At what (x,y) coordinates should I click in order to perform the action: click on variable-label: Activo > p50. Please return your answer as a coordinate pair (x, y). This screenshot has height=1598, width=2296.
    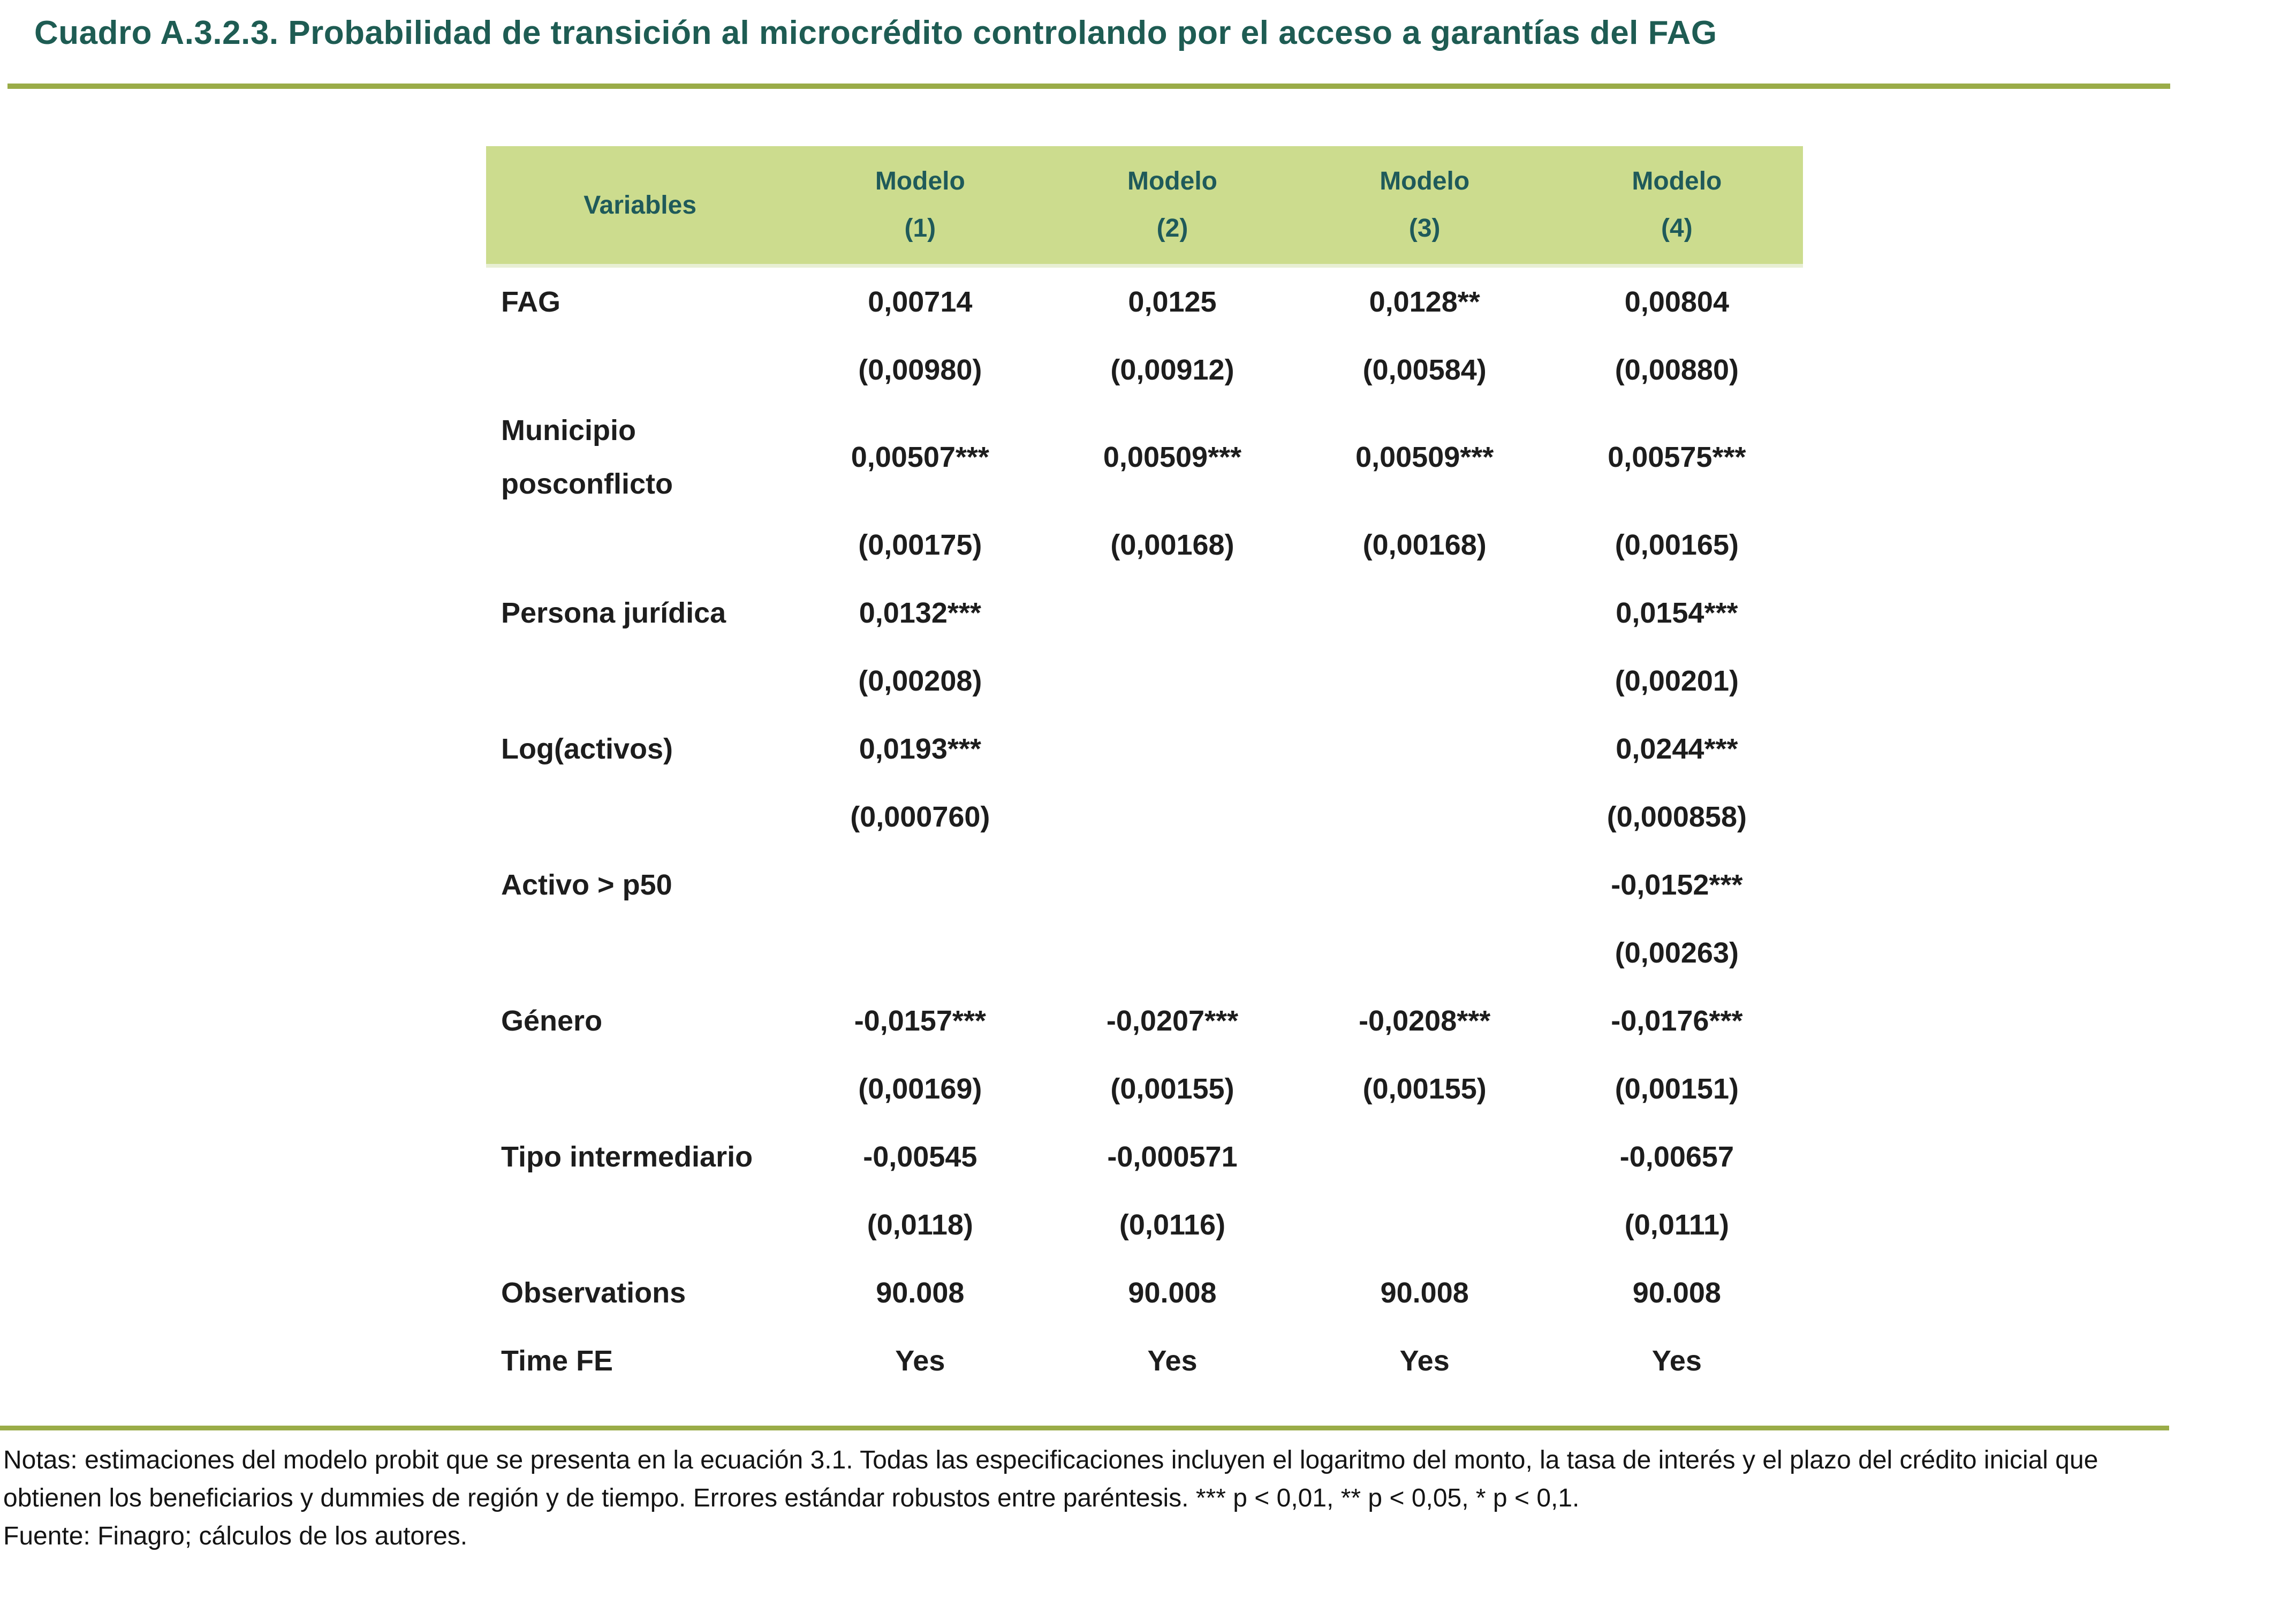
    Looking at the image, I should click on (586, 885).